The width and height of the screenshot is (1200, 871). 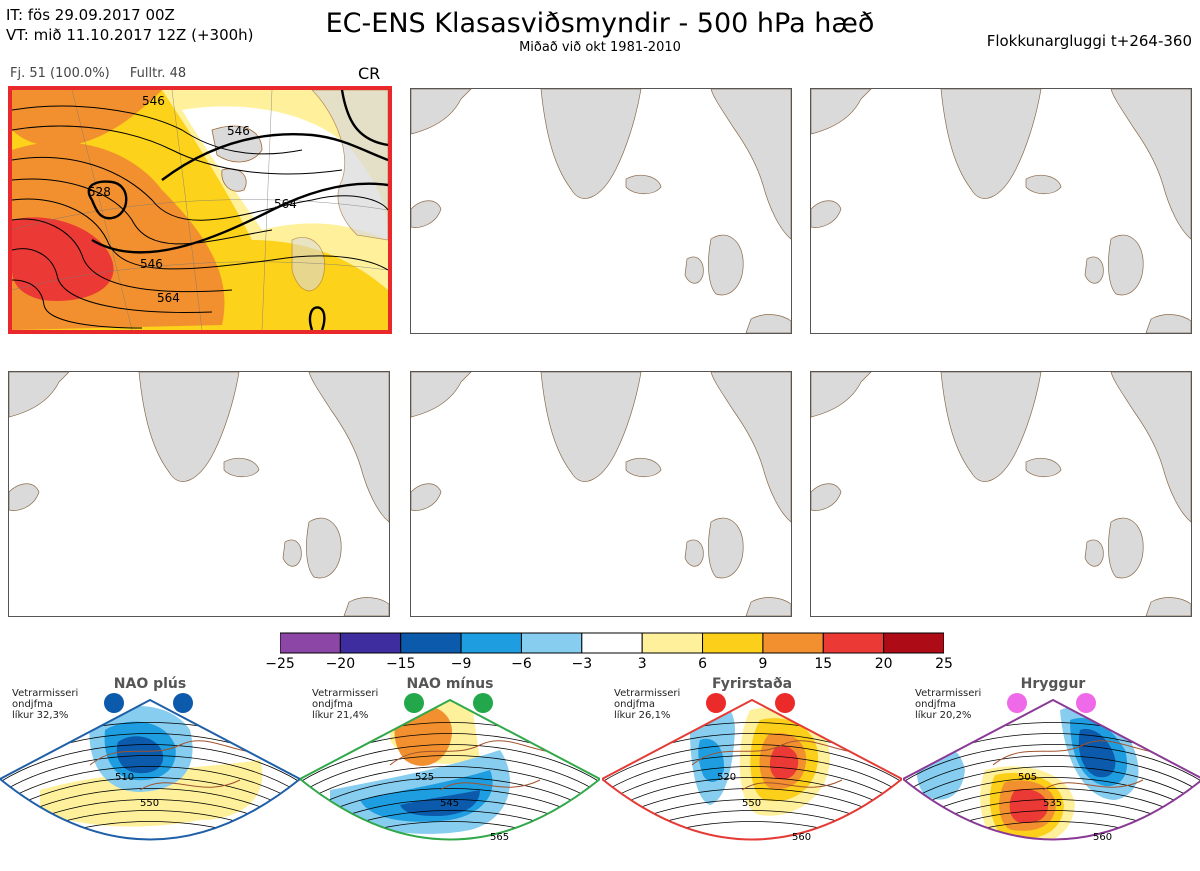 I want to click on regime-map: 525 545 565, so click(x=450, y=768).